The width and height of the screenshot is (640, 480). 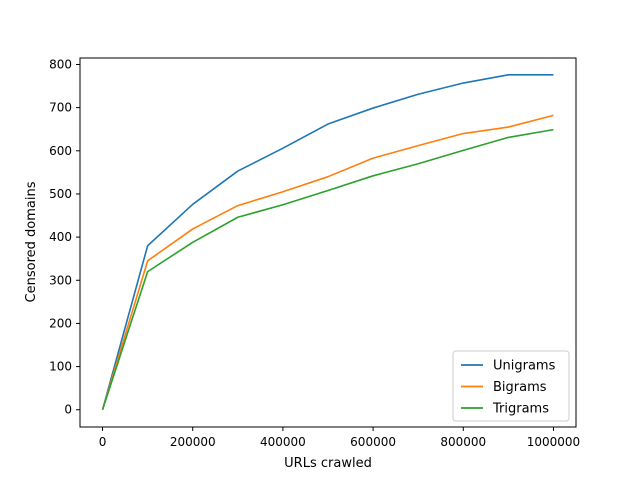 I want to click on legend-label-unigrams: Unigrams, so click(x=524, y=366).